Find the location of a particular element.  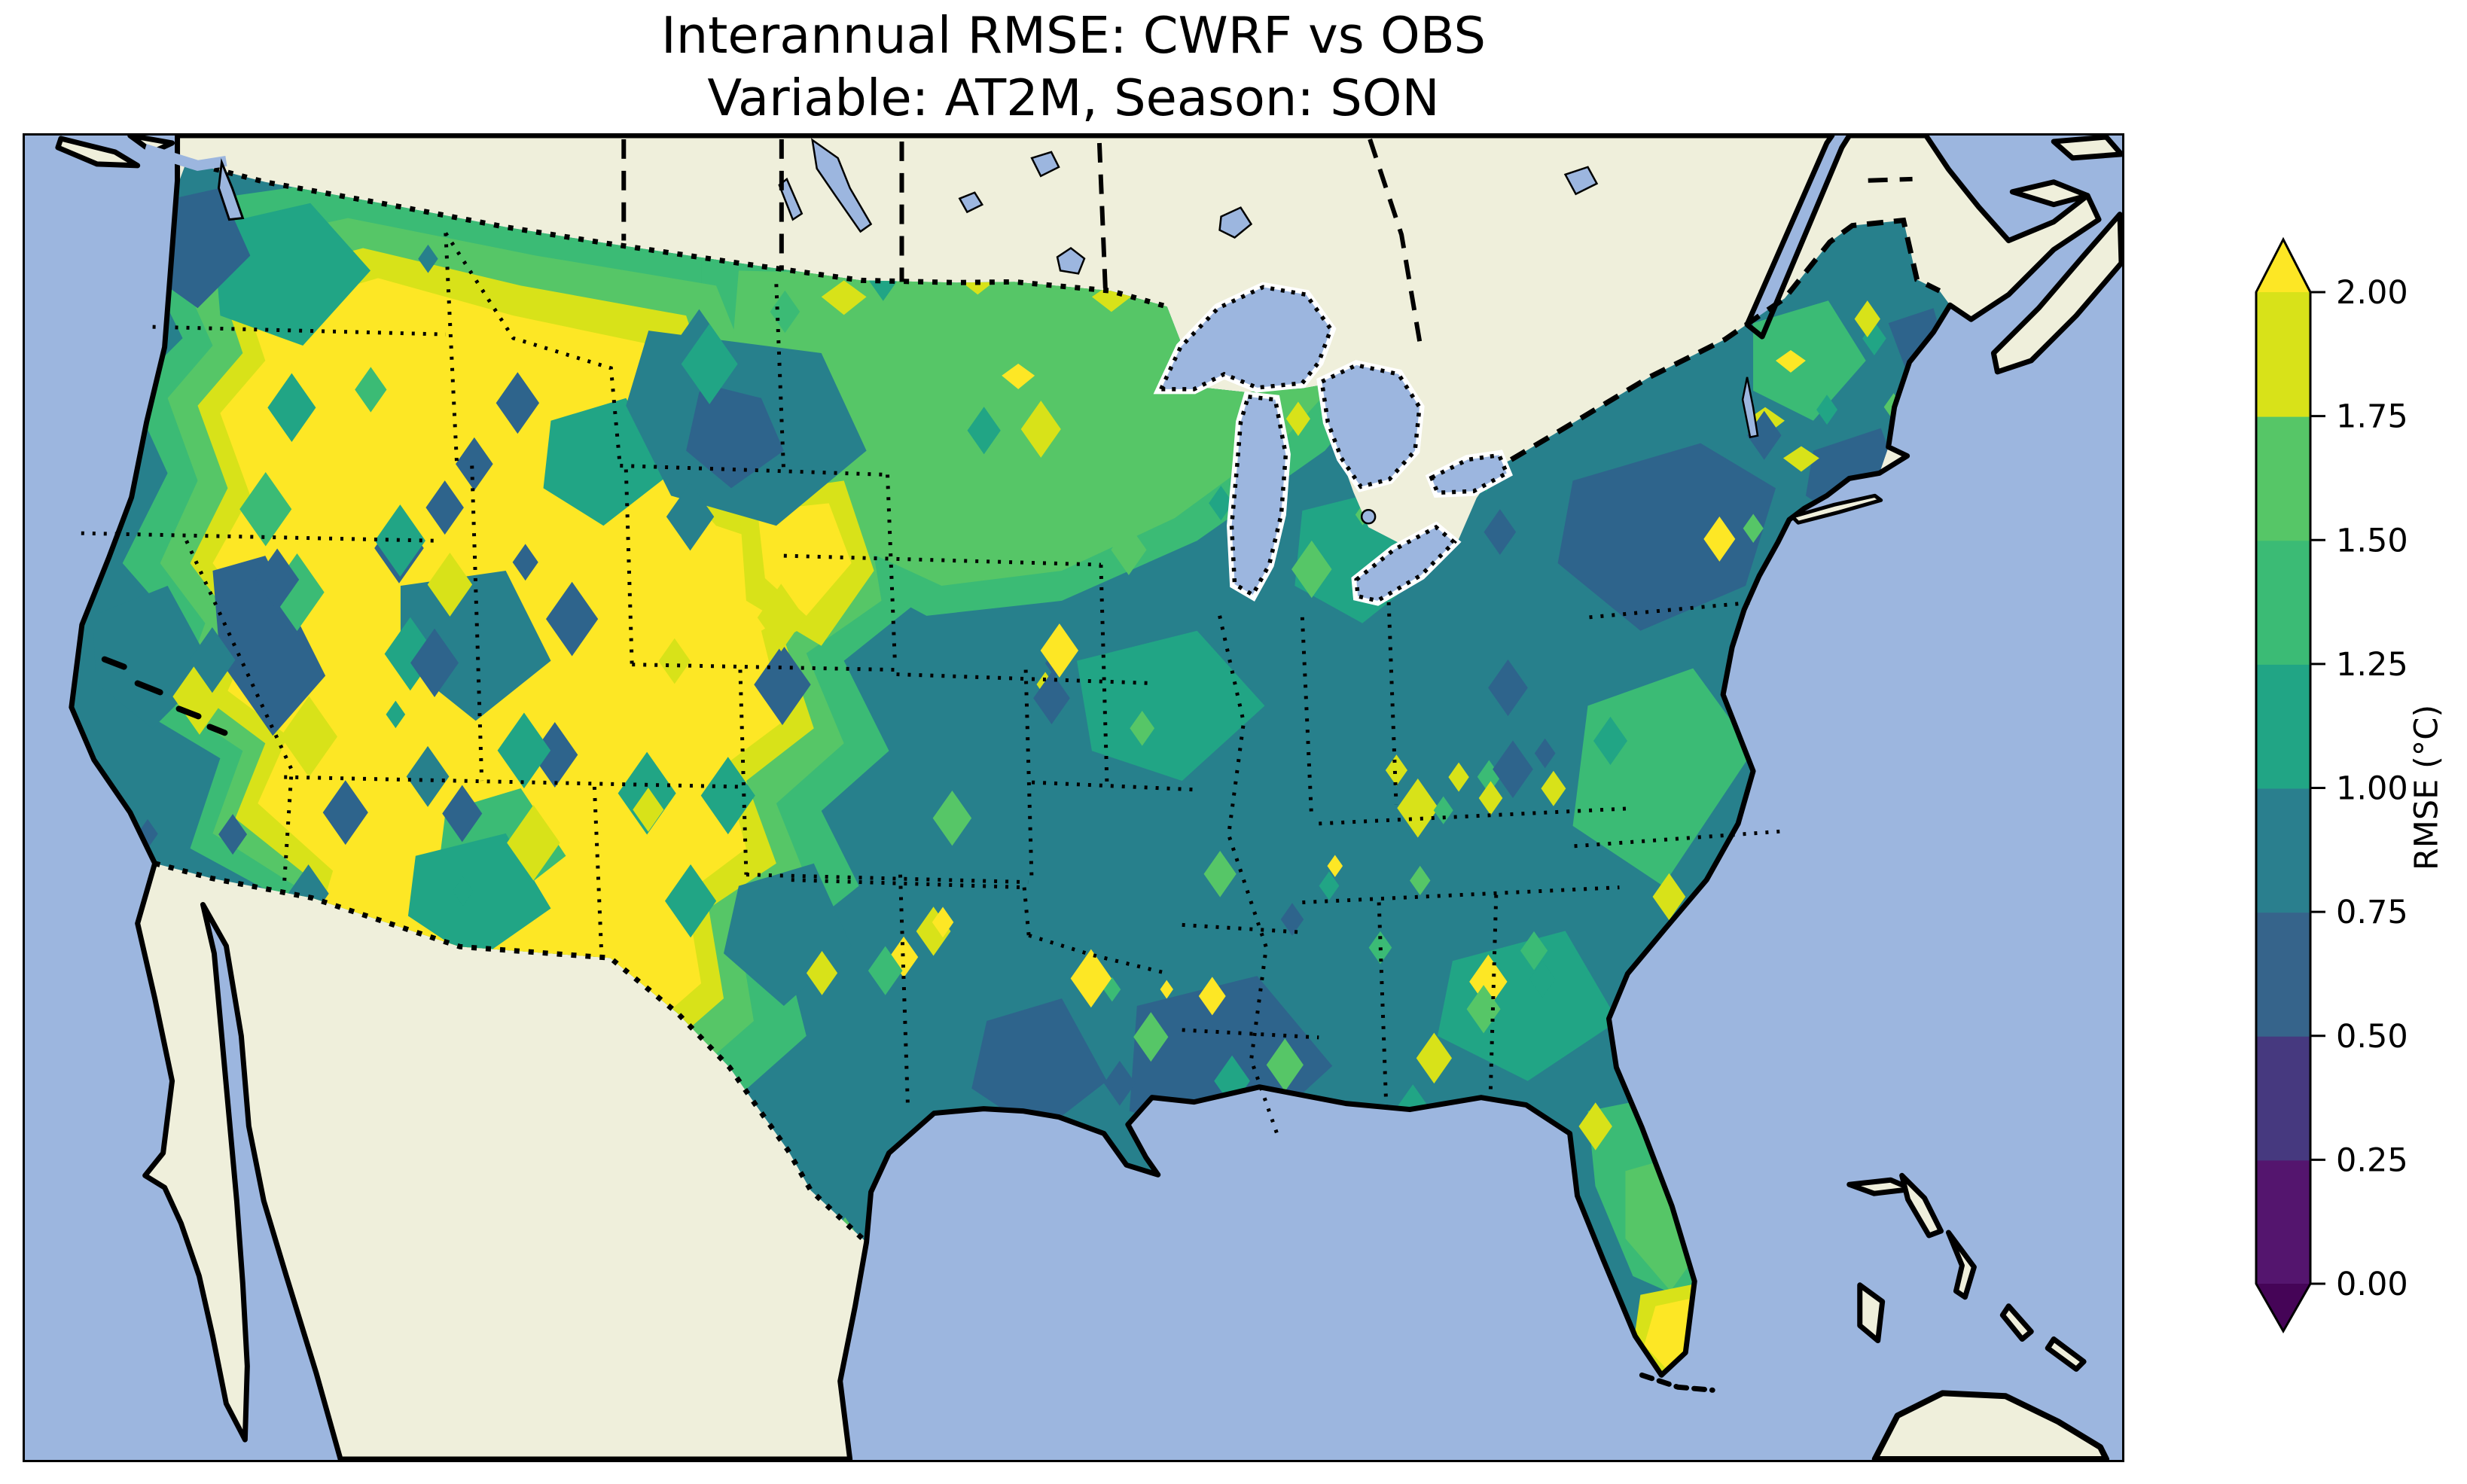

caribbean-islands is located at coordinates (1978, 1316).